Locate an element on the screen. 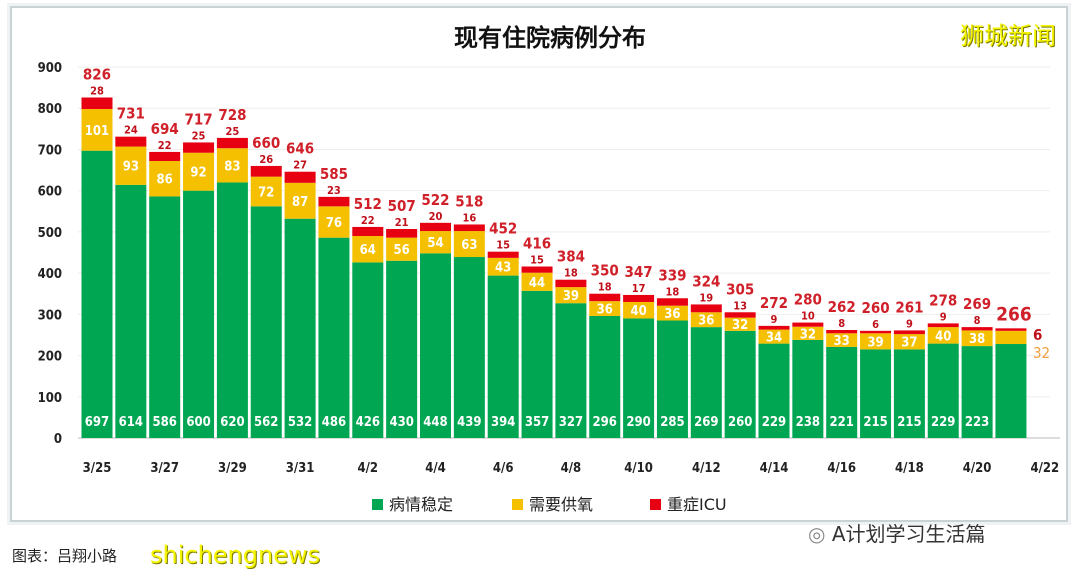 This screenshot has height=578, width=1080. total-label: 717 is located at coordinates (198, 119).